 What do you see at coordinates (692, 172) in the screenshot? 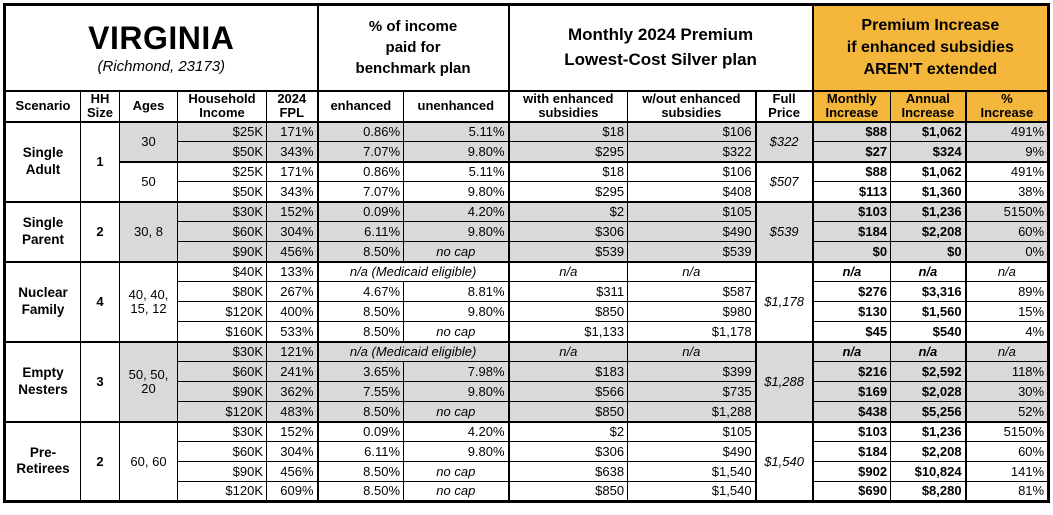
I see `wout-subsidies-cell: $106` at bounding box center [692, 172].